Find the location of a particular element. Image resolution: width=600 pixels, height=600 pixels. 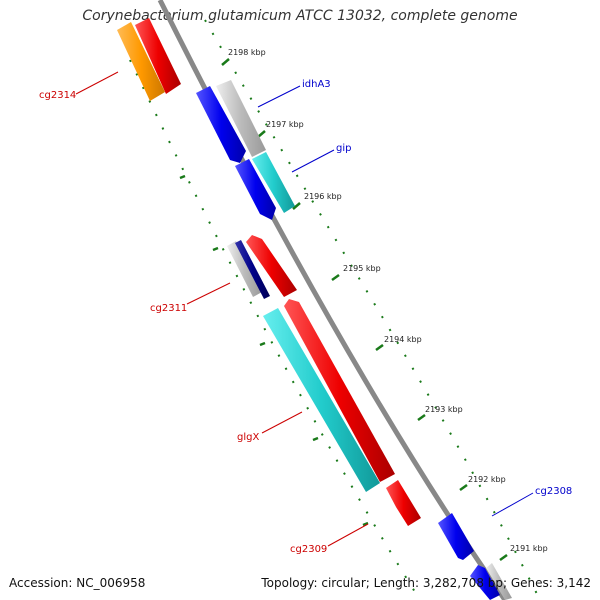

gene-arrow-gray-bottom is located at coordinates (499, 581).